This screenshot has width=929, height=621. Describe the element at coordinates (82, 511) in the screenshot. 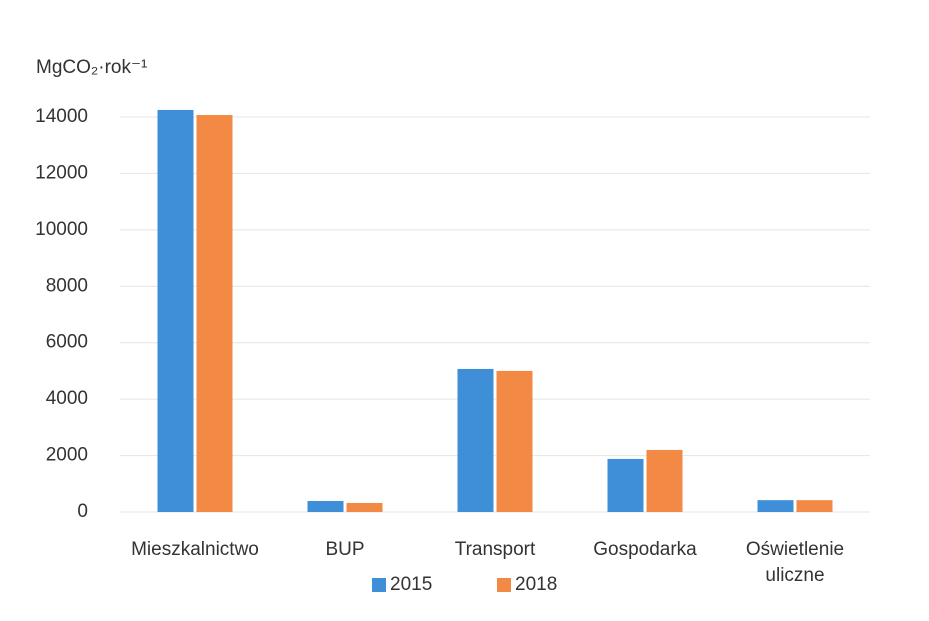

I see `y-tick-label: 0` at that location.